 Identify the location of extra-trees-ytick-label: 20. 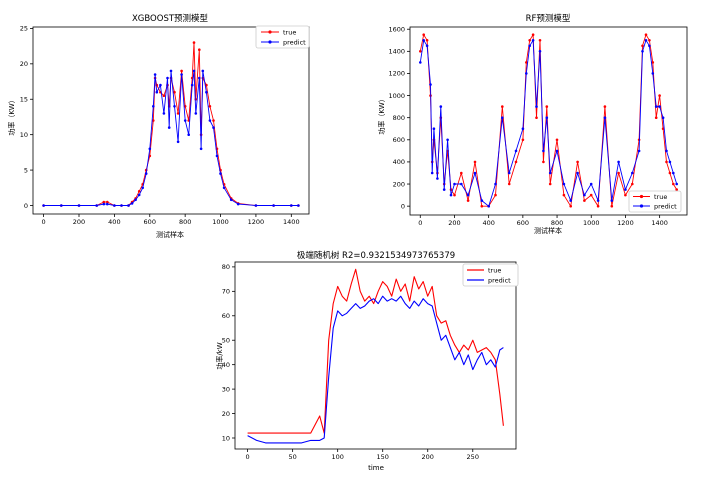
(226, 414).